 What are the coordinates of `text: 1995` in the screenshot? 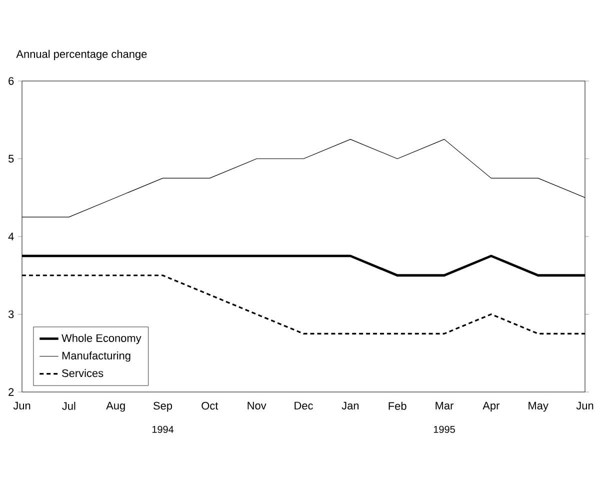 It's located at (444, 429).